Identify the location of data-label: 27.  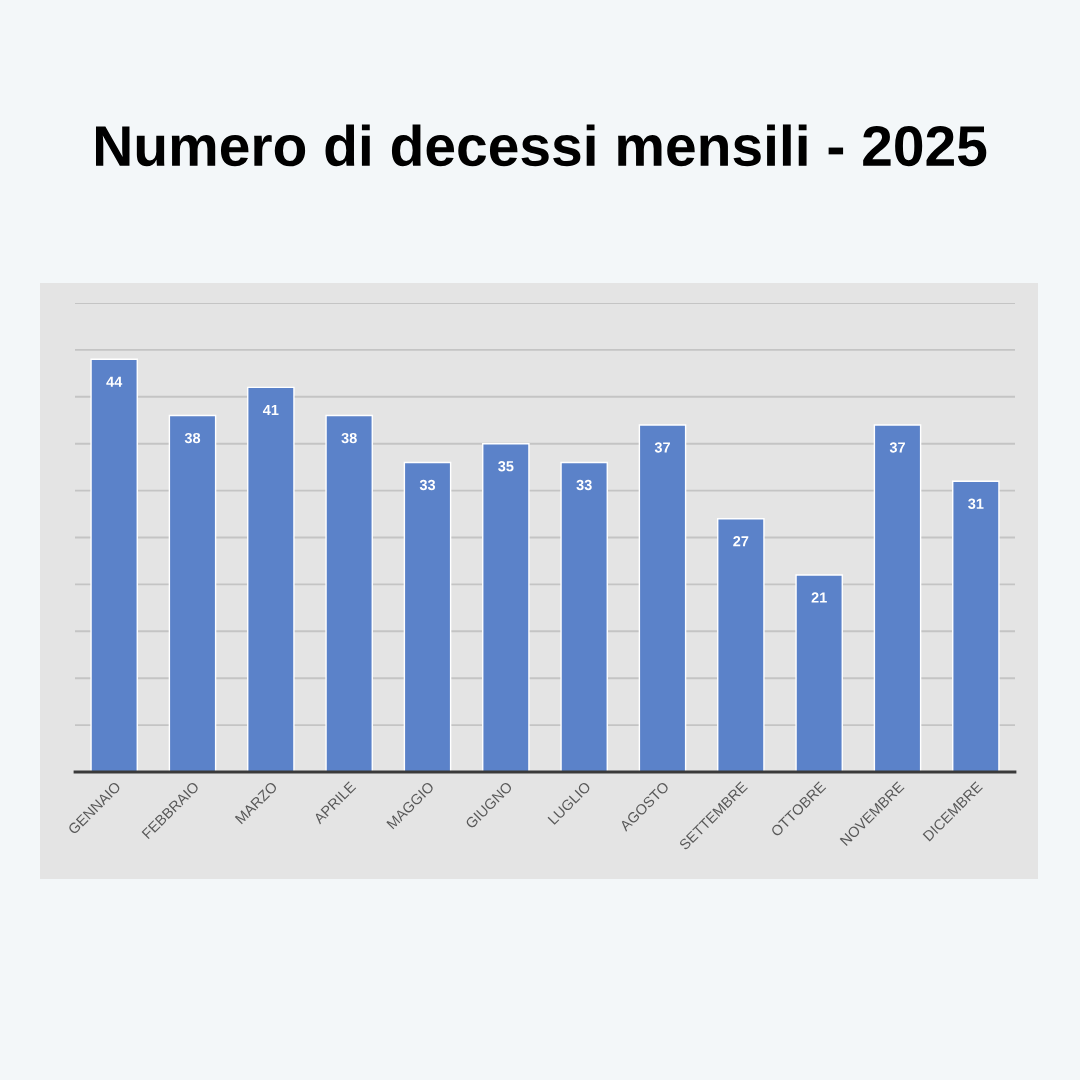
(741, 541).